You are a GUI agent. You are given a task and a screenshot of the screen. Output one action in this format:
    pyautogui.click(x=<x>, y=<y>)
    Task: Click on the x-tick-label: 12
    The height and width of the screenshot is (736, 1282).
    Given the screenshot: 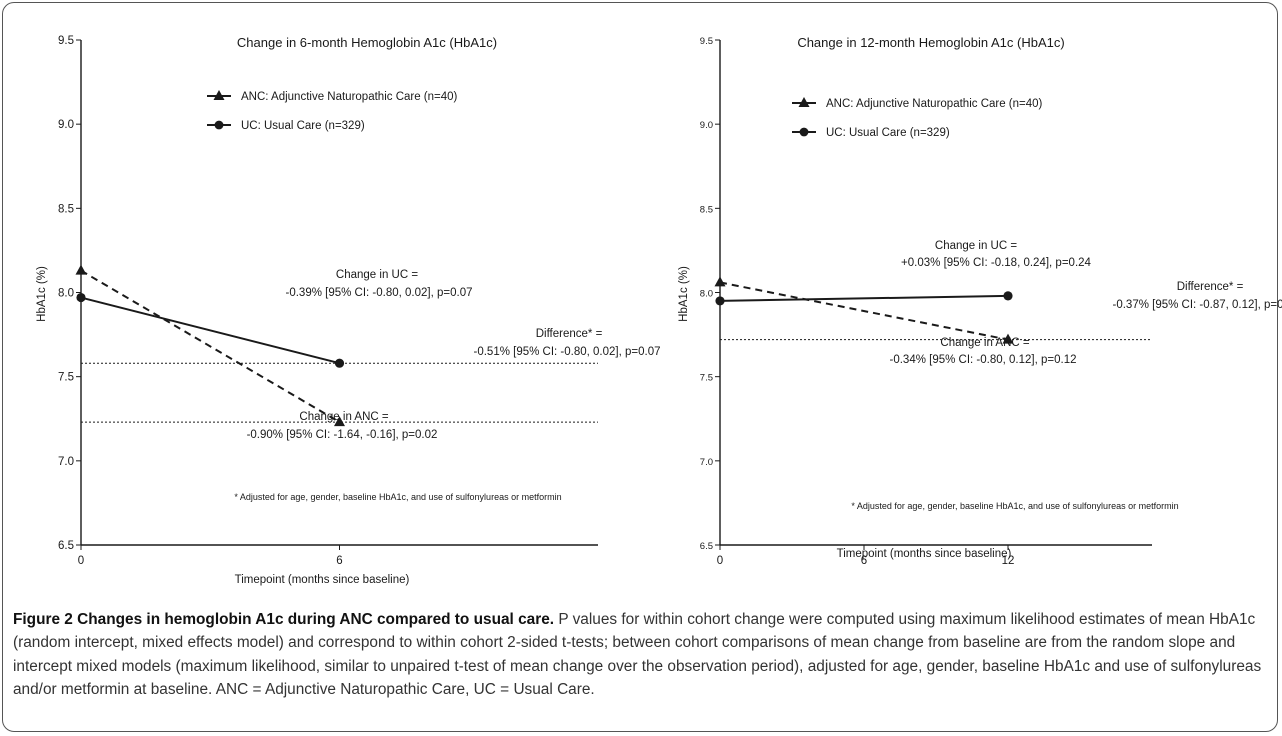 What is the action you would take?
    pyautogui.click(x=1008, y=561)
    